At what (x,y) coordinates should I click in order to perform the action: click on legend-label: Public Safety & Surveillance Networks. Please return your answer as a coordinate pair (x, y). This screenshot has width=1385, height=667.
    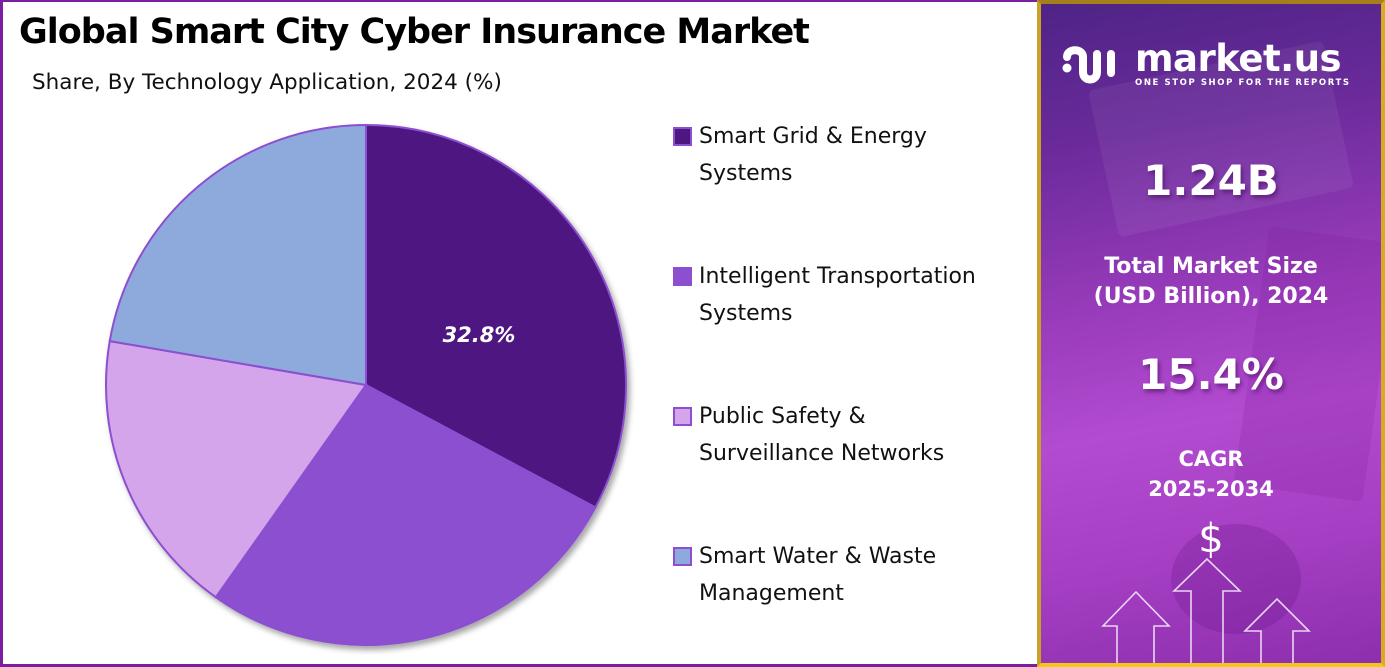
    Looking at the image, I should click on (822, 435).